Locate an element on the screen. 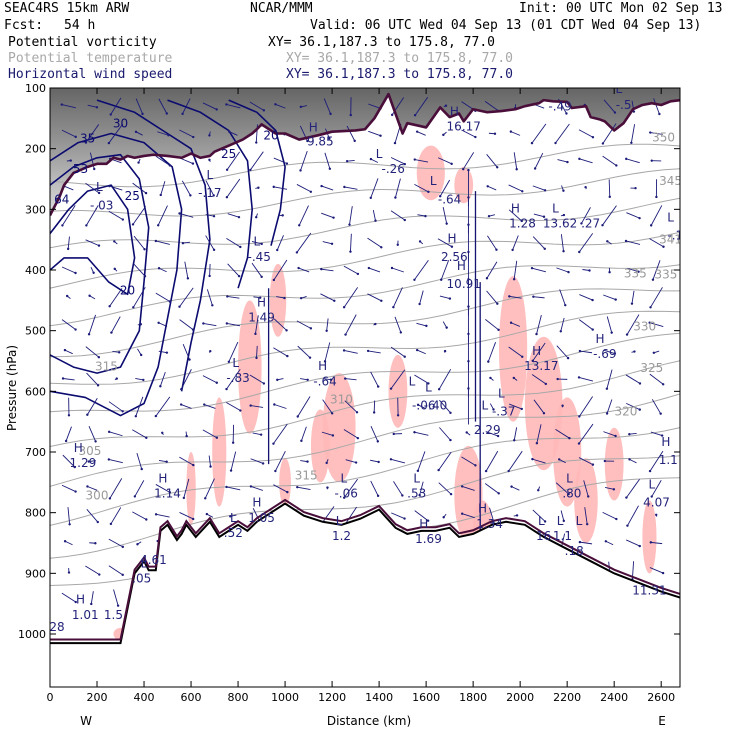 This screenshot has height=740, width=740. pv-extremum-label: H is located at coordinates (600, 339).